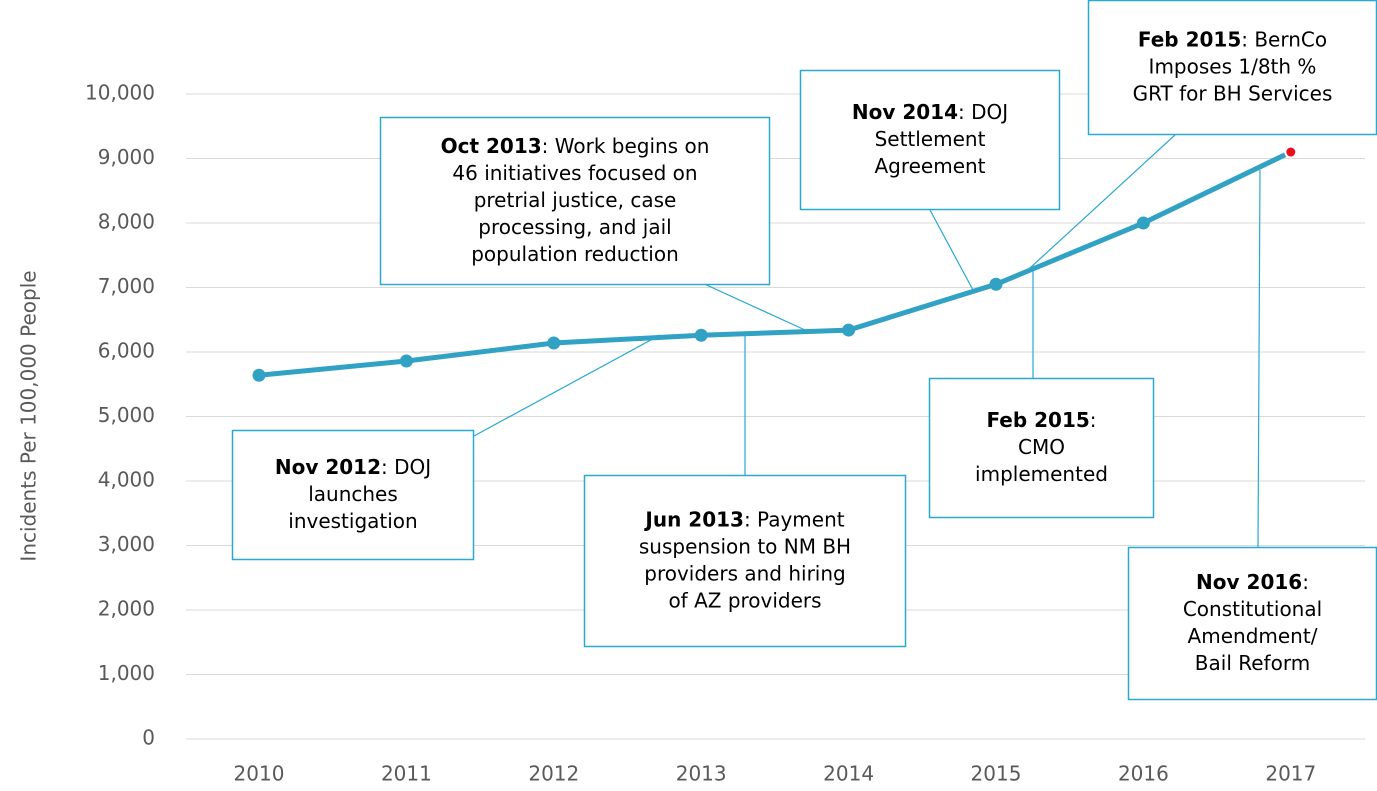 The width and height of the screenshot is (1377, 791). I want to click on x-tick-label: 2017, so click(1290, 774).